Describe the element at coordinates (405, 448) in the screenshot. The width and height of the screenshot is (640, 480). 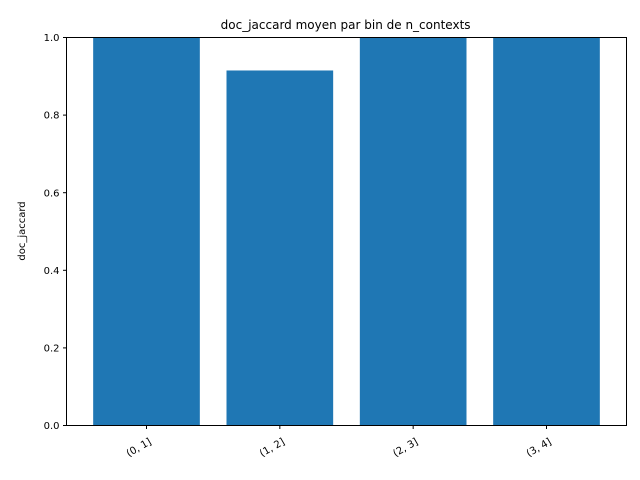
I see `x-tick-label: (2, 3]` at that location.